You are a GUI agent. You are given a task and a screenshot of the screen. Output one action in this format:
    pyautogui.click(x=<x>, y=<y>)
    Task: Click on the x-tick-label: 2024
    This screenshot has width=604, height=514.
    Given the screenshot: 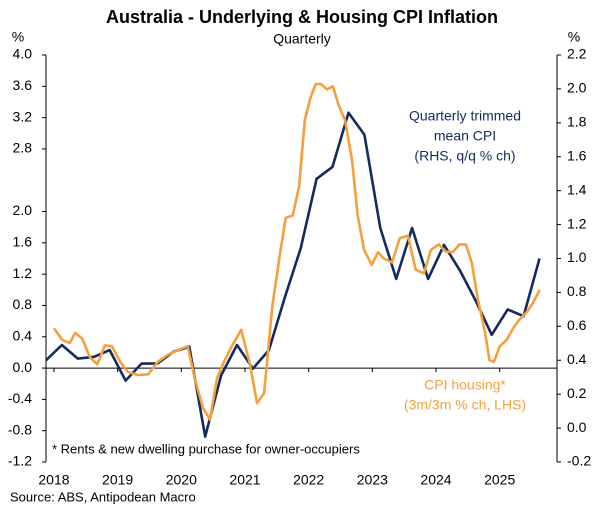 What is the action you would take?
    pyautogui.click(x=435, y=480)
    